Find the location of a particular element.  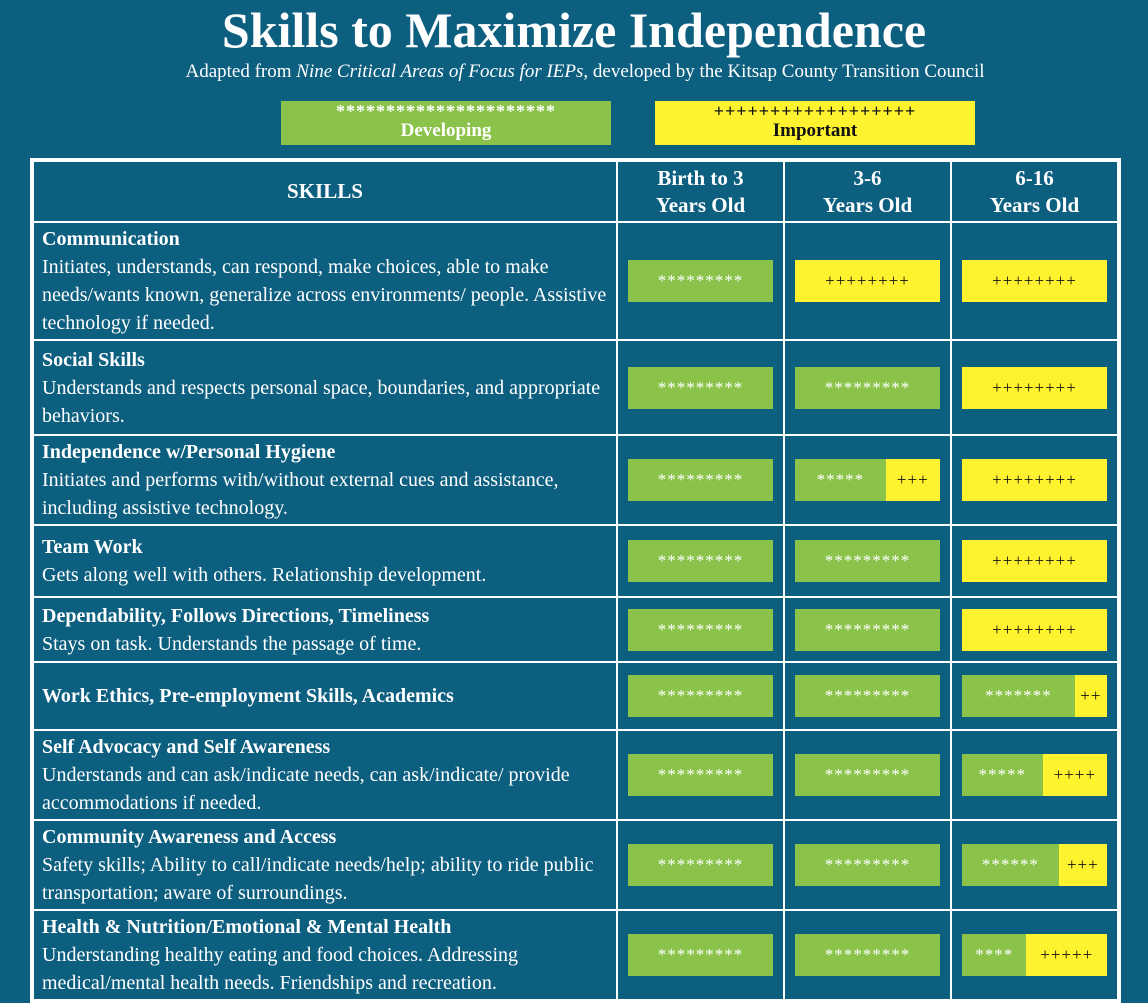

legend-label: Developing is located at coordinates (446, 130).